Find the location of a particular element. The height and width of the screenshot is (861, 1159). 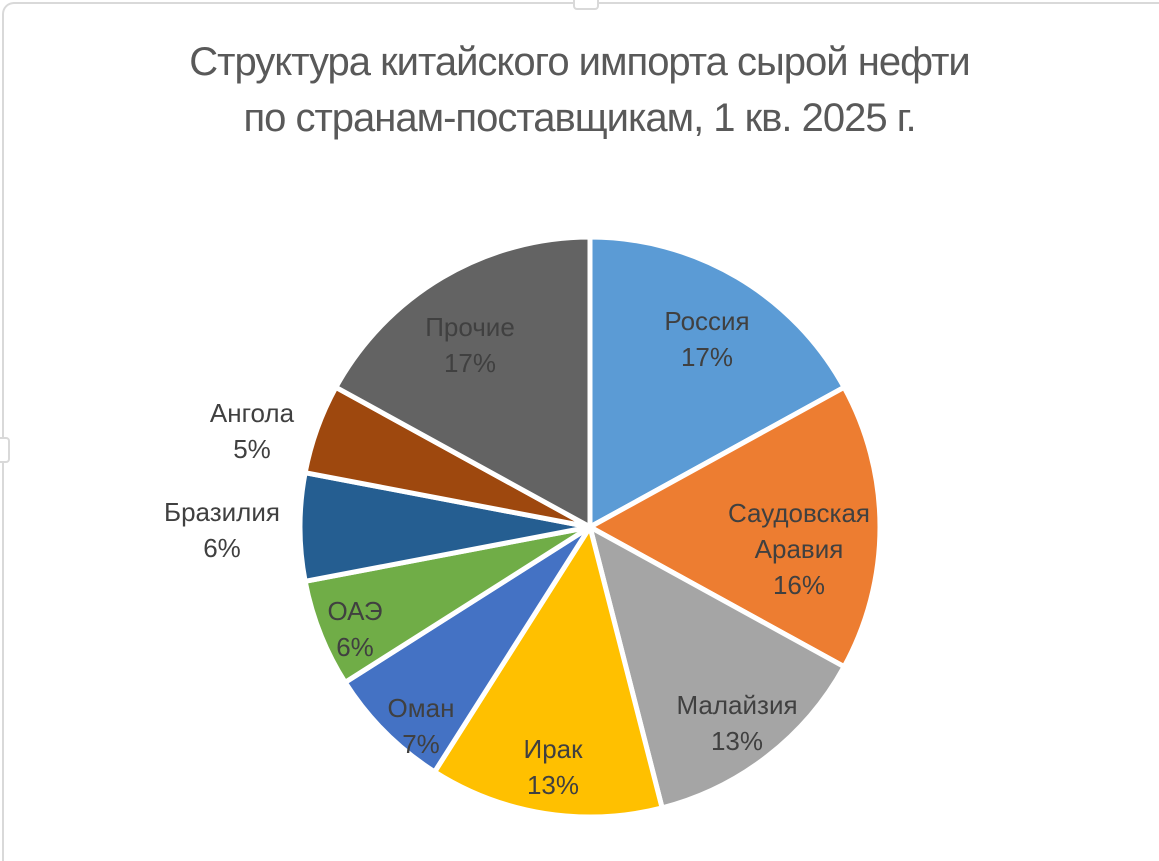

chart-title-line-2: по странам-поставщикам, 1 кв. 2025 г. is located at coordinates (579, 118).